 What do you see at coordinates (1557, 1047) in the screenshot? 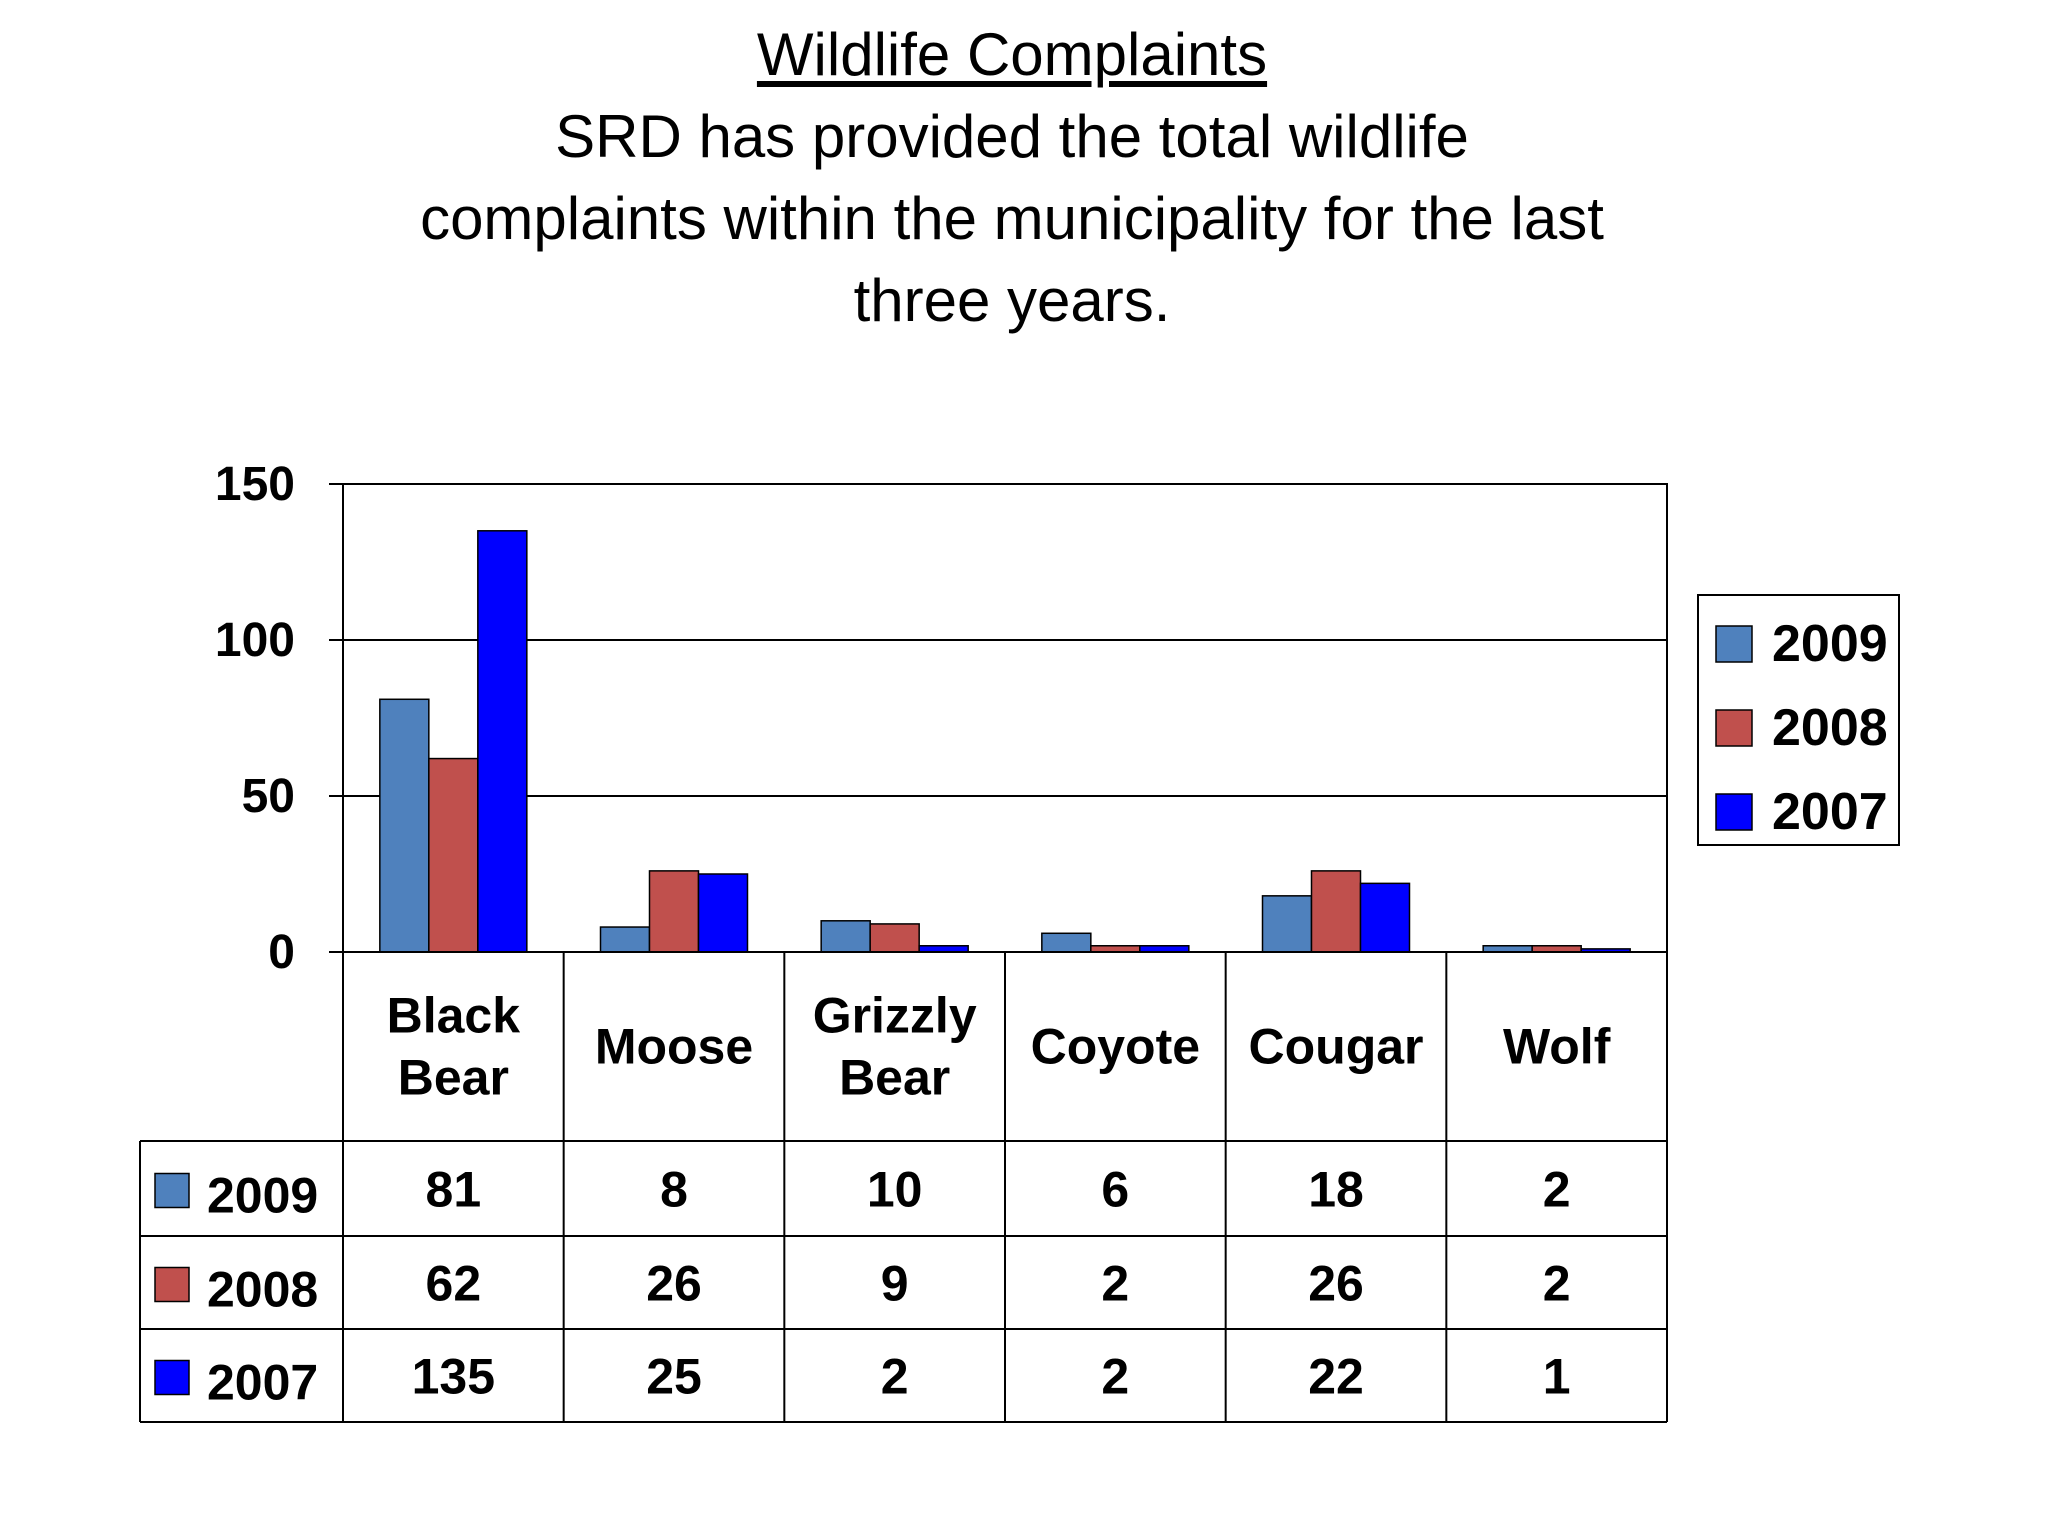
I see `category-label: Wolf` at bounding box center [1557, 1047].